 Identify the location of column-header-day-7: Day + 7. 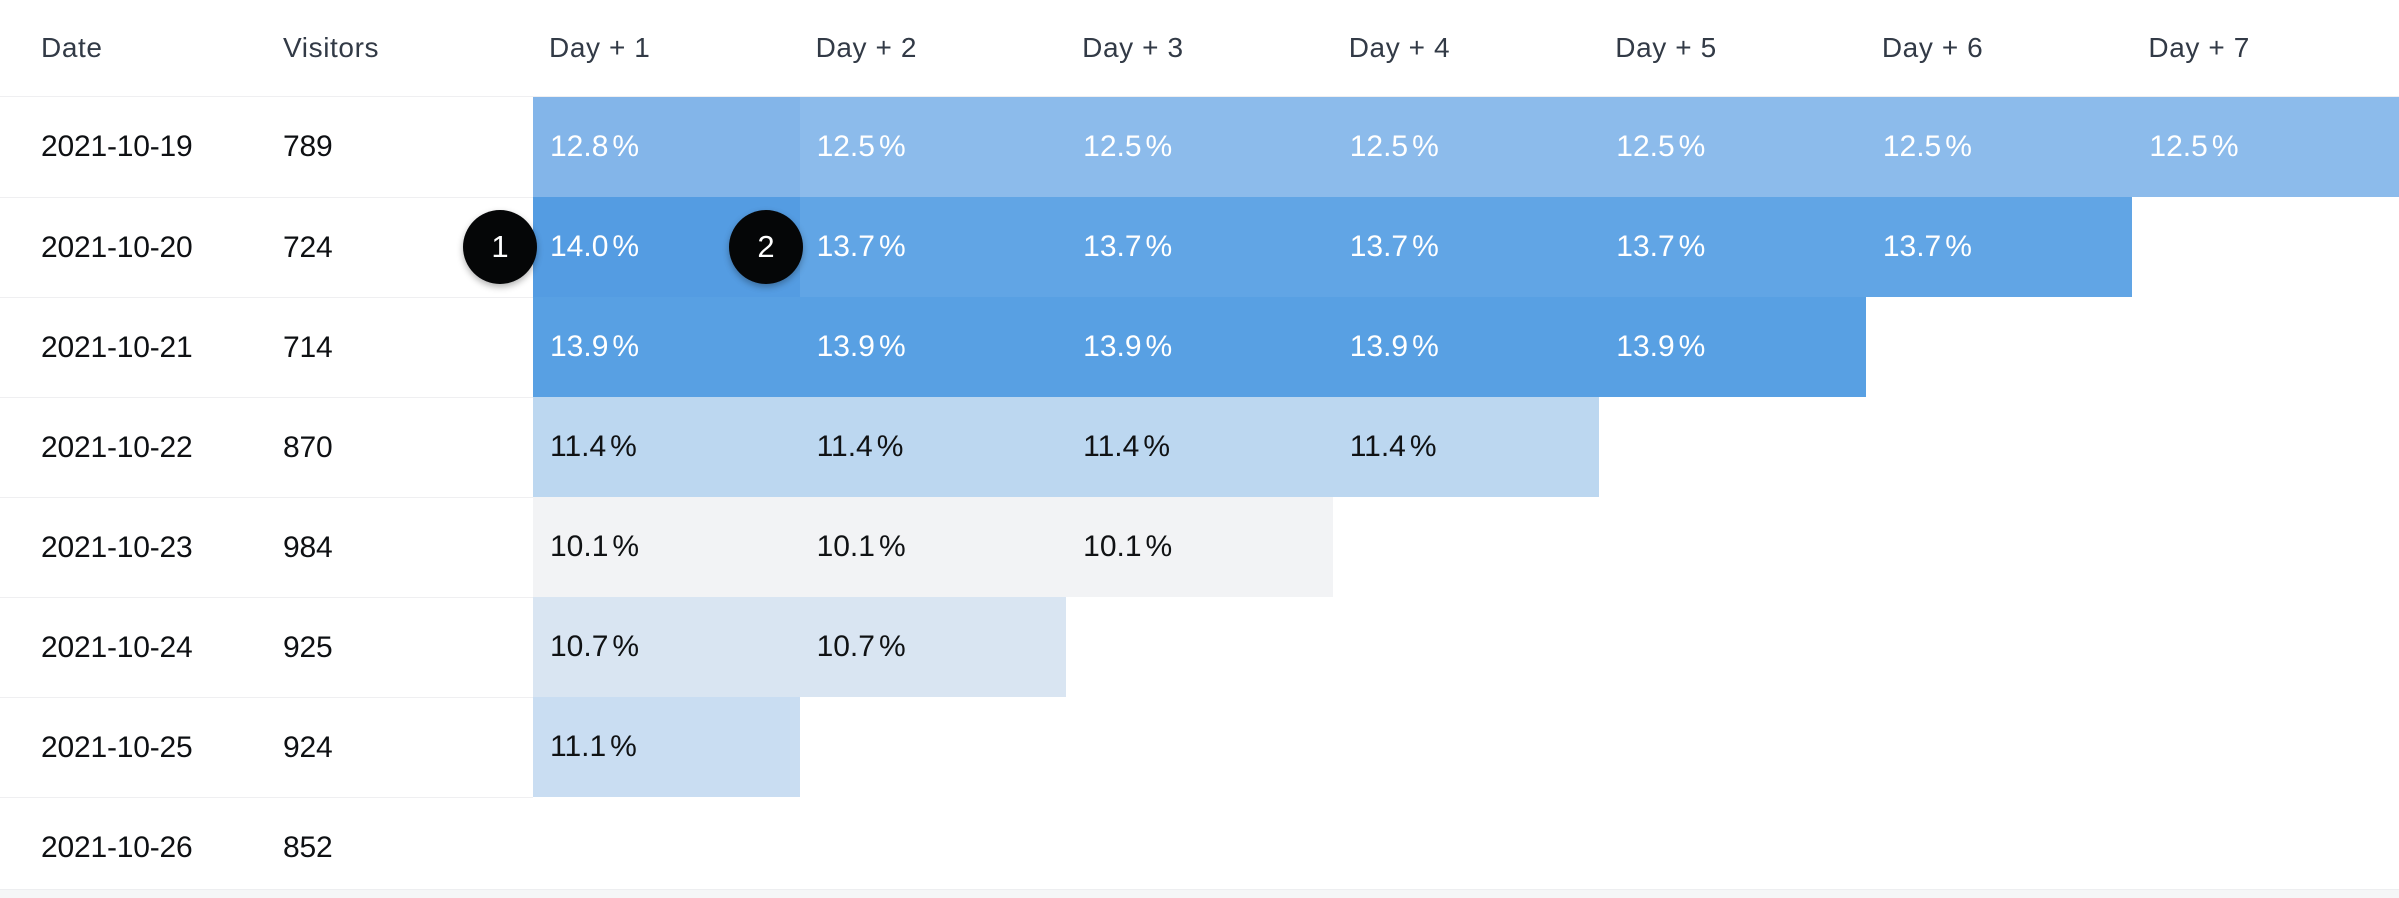
(2265, 48).